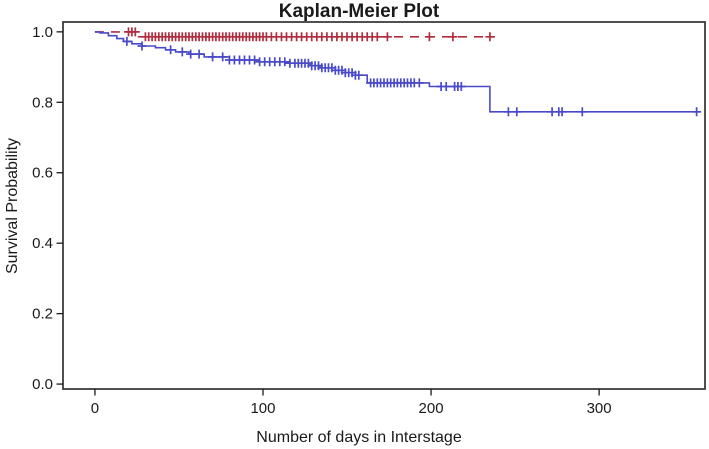 This screenshot has width=709, height=449. What do you see at coordinates (359, 437) in the screenshot?
I see `x-axis-label: Number of days in Interstage` at bounding box center [359, 437].